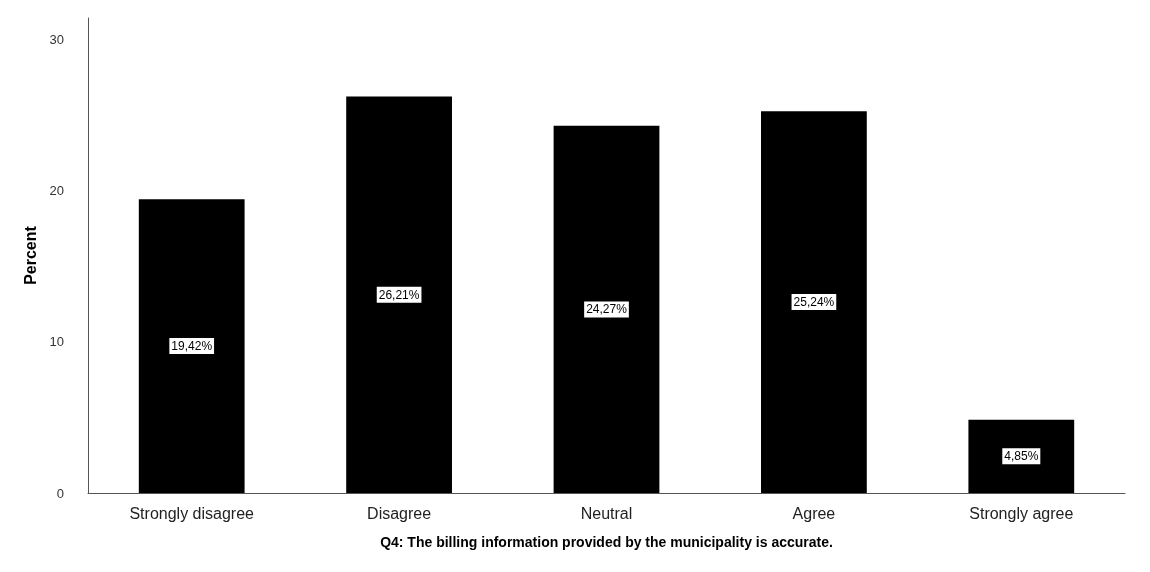 The width and height of the screenshot is (1150, 572). I want to click on data-label: 4,85%, so click(1021, 456).